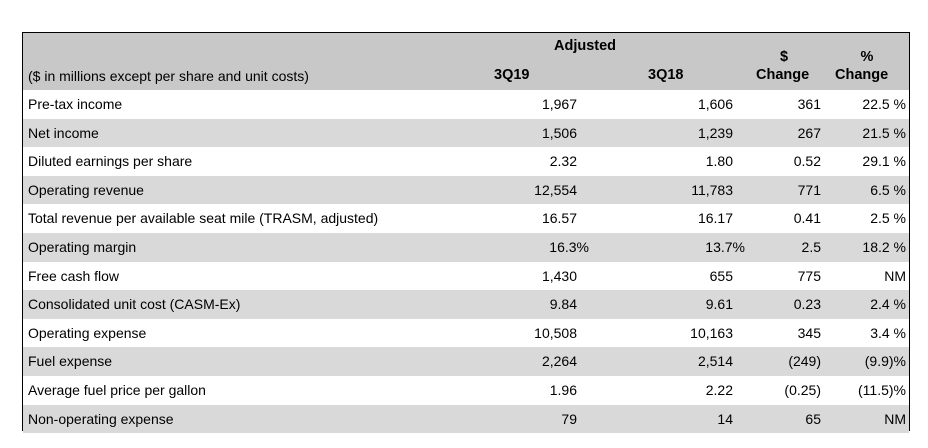  I want to click on value-3q18: 655, so click(721, 275).